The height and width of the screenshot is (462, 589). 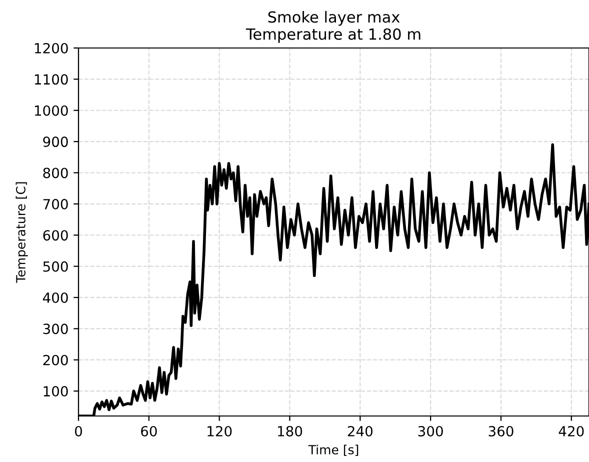 I want to click on x-tick-label: 360, so click(x=501, y=431).